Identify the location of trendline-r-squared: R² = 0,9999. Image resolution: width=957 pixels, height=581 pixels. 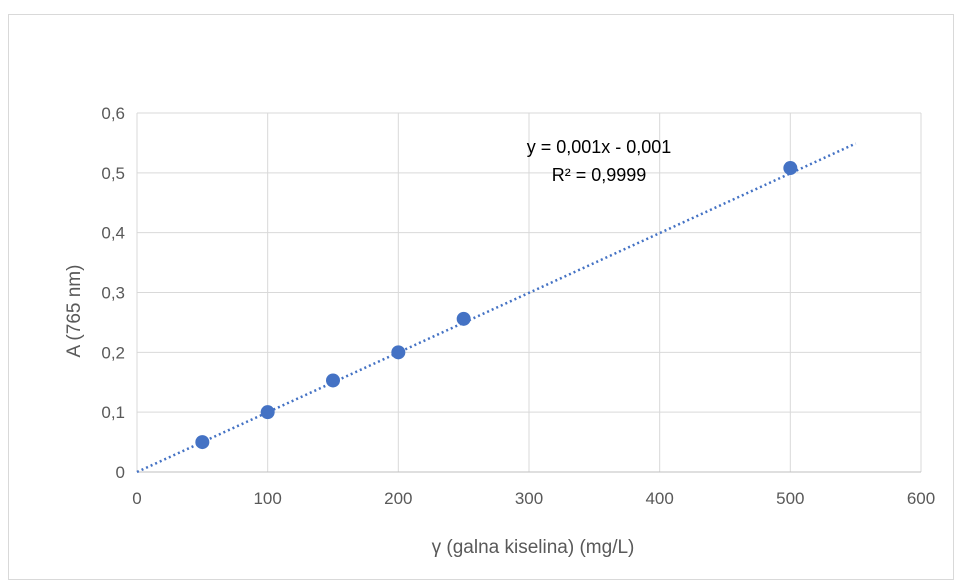
(599, 175).